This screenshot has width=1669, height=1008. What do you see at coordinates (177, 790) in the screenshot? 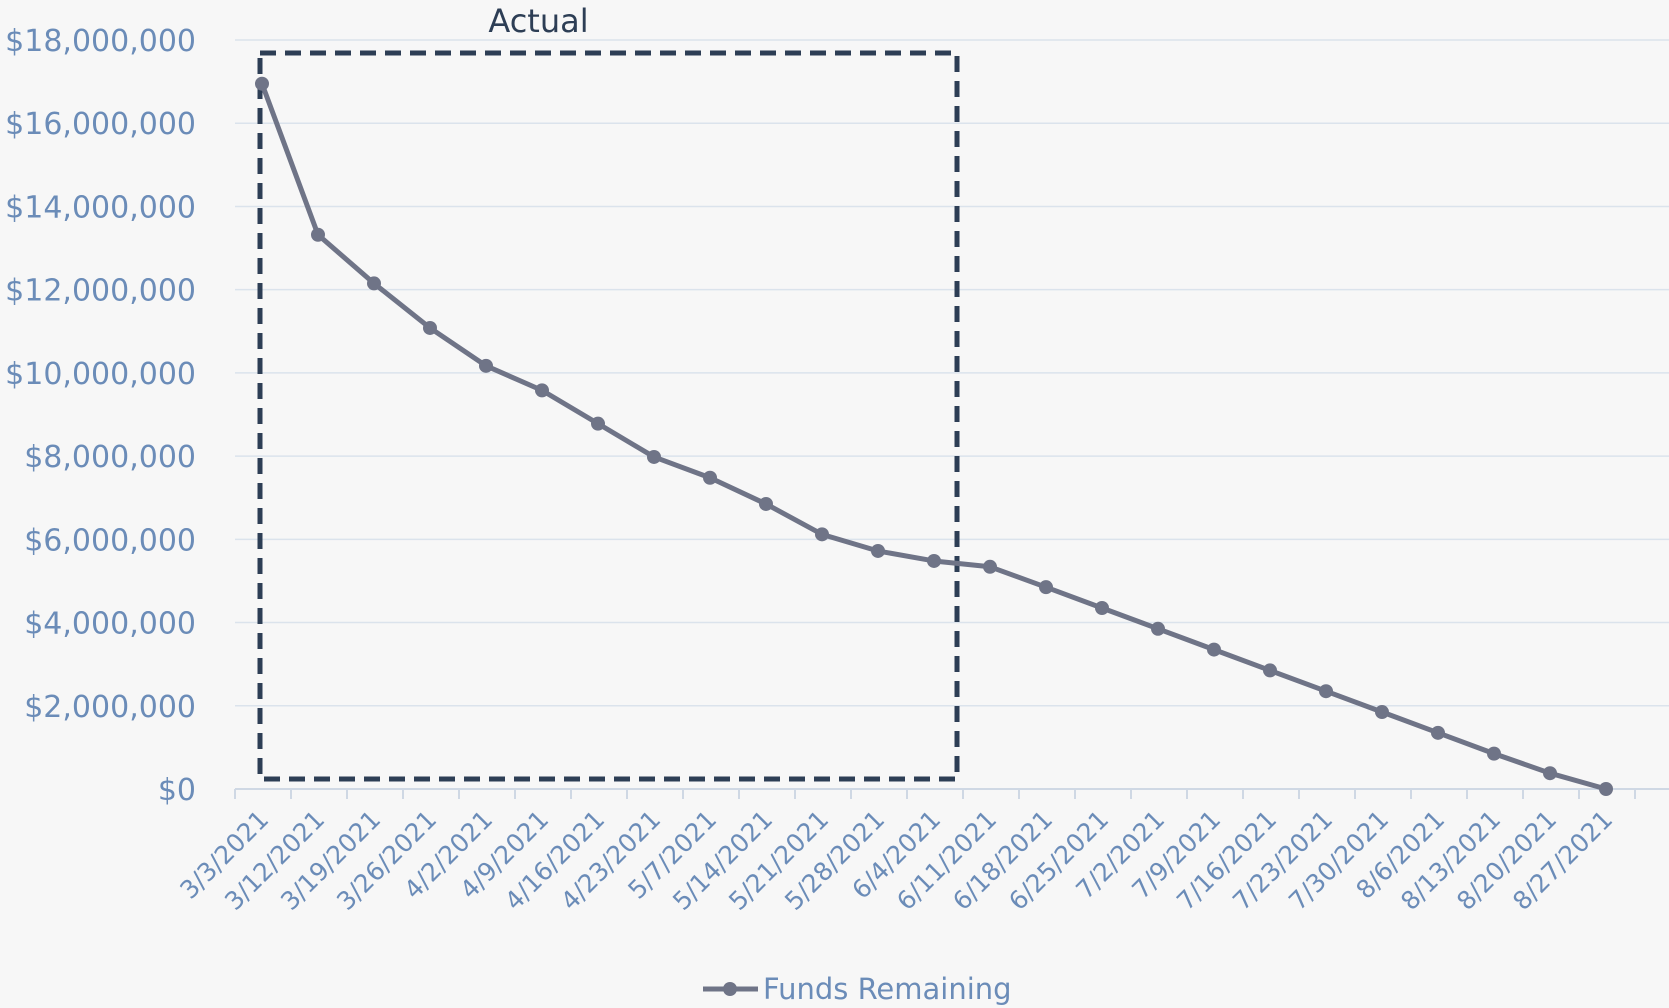
I see `y-tick-label: $0` at bounding box center [177, 790].